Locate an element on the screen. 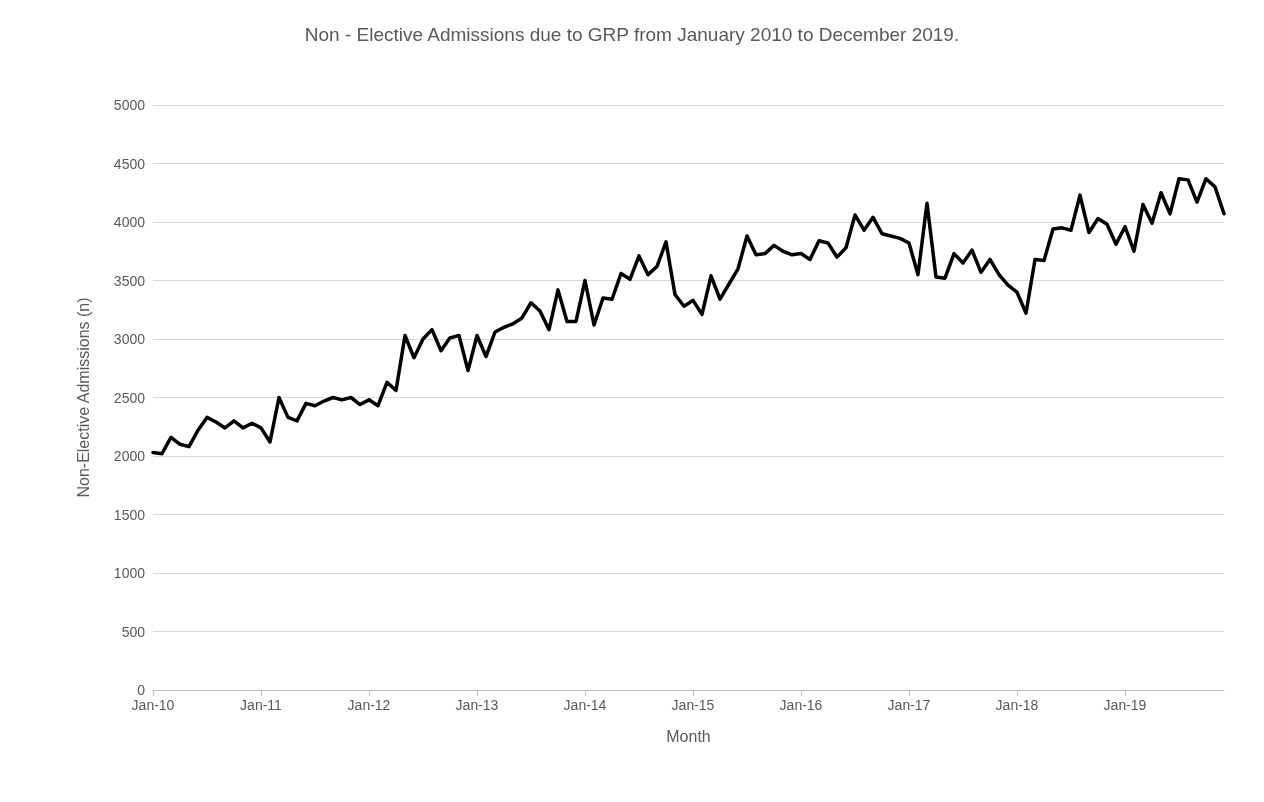 The image size is (1264, 802). y-tick-label: 3000 is located at coordinates (129, 339).